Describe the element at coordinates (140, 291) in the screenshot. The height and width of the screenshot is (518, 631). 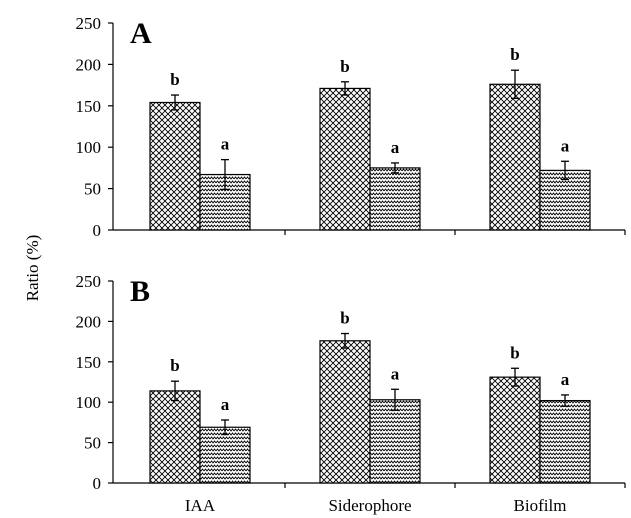
I see `panel-letter: B` at that location.